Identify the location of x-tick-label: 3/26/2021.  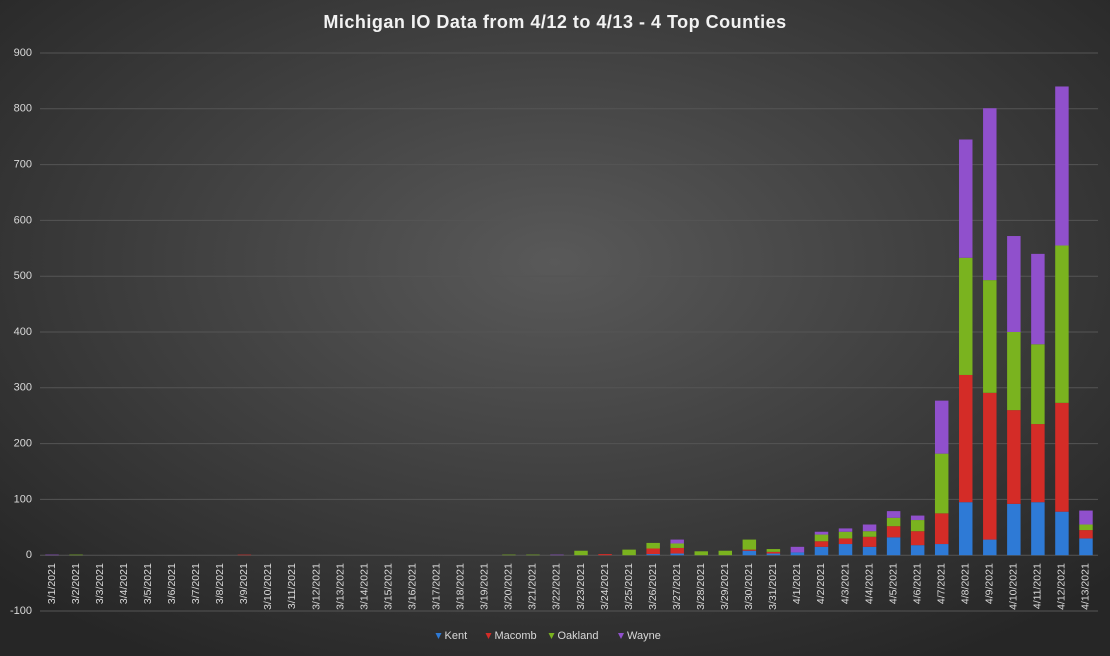
(653, 586).